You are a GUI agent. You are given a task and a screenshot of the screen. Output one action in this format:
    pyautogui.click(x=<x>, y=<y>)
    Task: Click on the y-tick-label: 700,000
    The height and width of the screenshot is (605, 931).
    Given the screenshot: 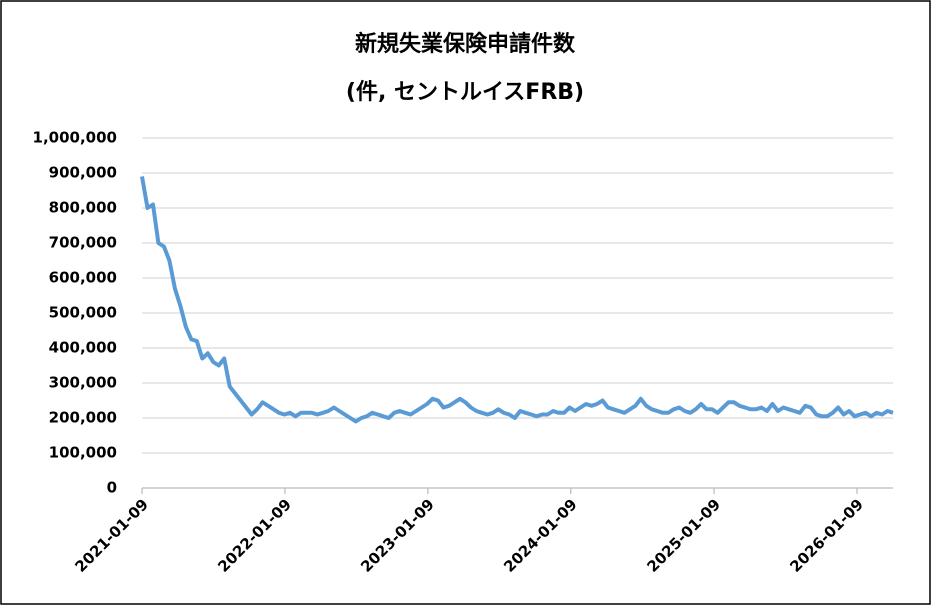 What is the action you would take?
    pyautogui.click(x=83, y=243)
    